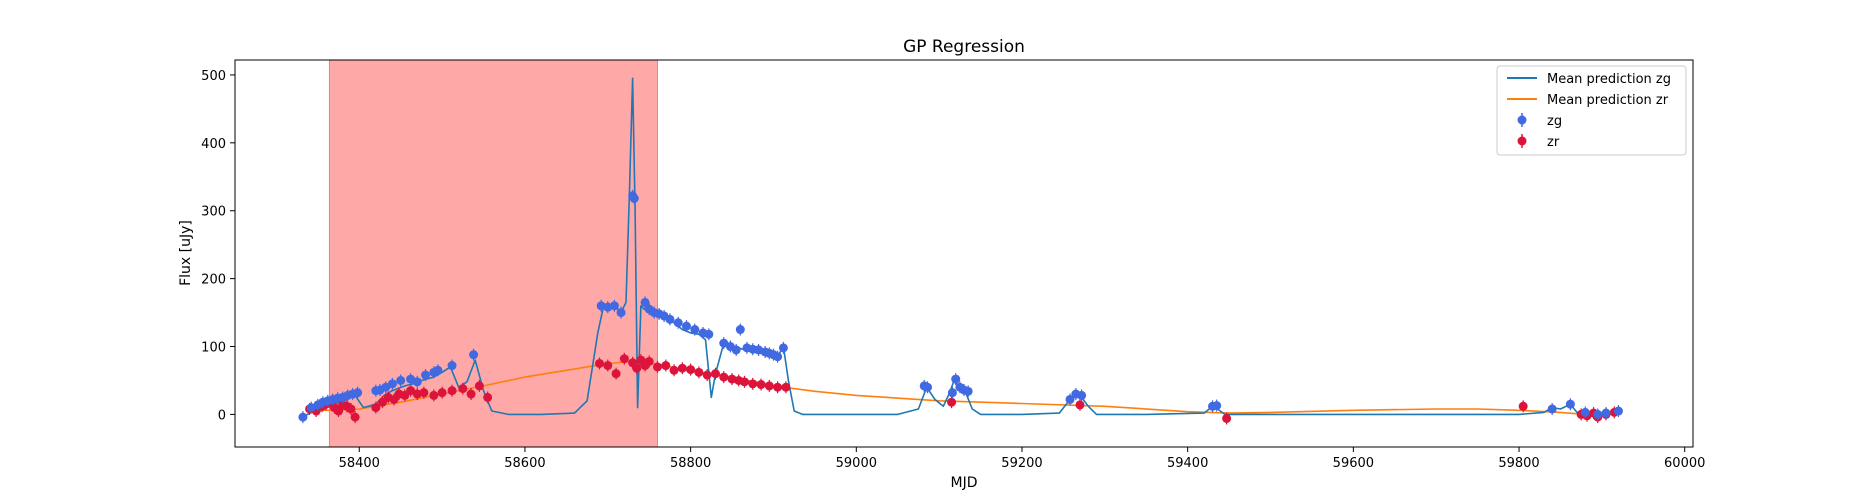  What do you see at coordinates (1684, 463) in the screenshot?
I see `x-tick-label: 60000` at bounding box center [1684, 463].